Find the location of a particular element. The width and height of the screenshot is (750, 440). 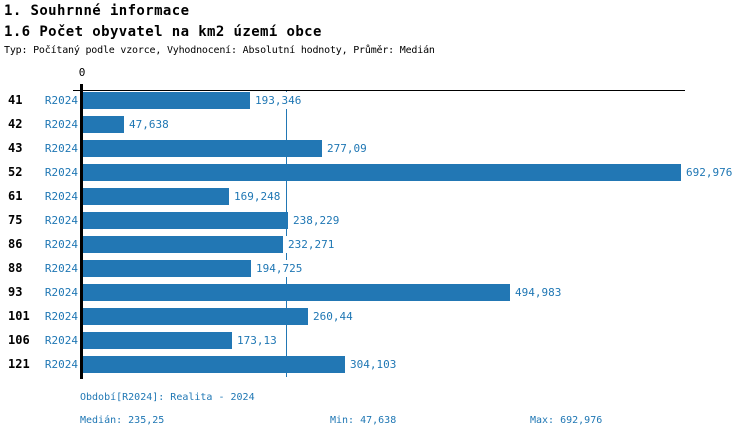

y-axis-line is located at coordinates (81, 231).